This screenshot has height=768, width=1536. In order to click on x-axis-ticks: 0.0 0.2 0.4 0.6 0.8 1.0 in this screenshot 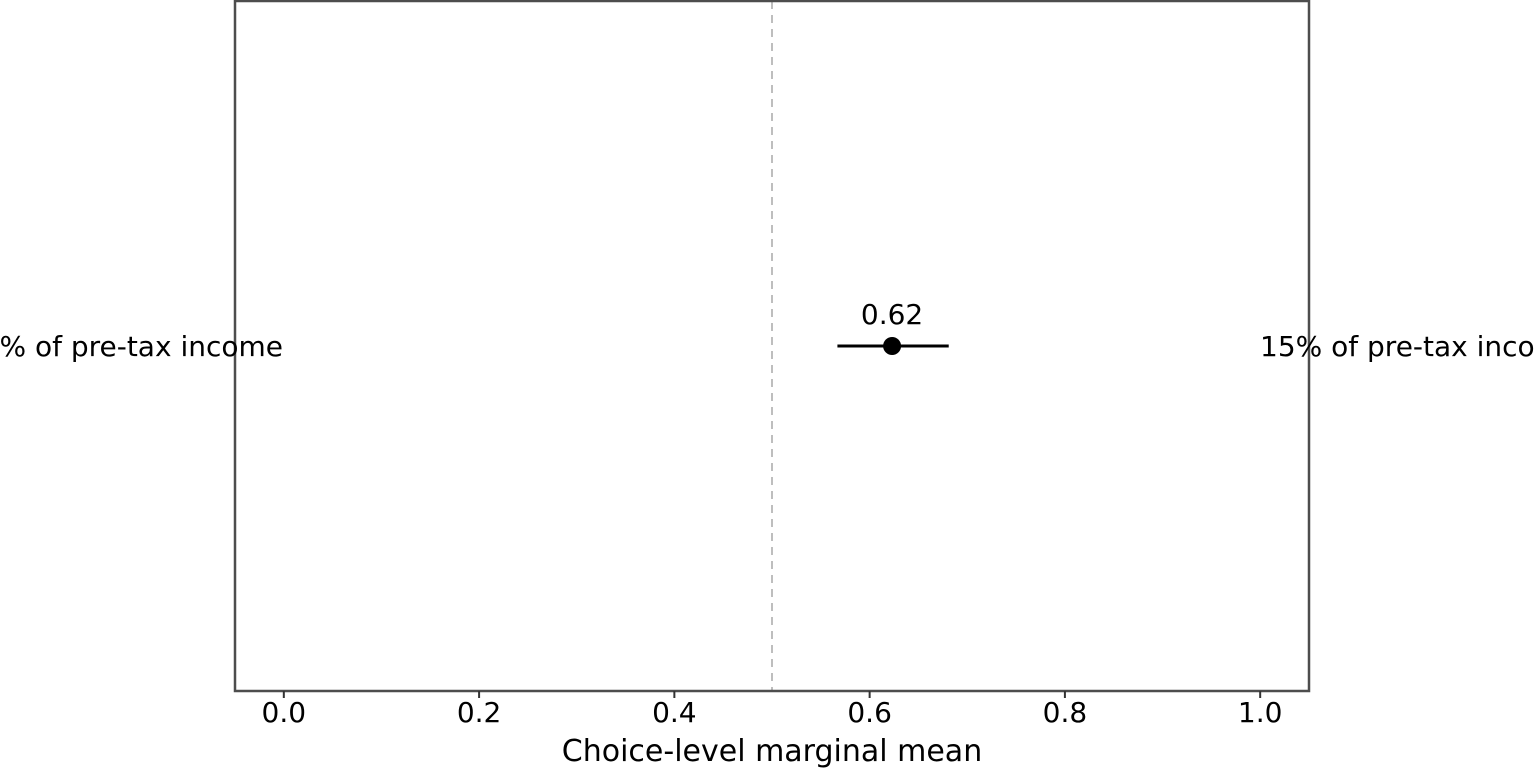, I will do `click(772, 710)`.